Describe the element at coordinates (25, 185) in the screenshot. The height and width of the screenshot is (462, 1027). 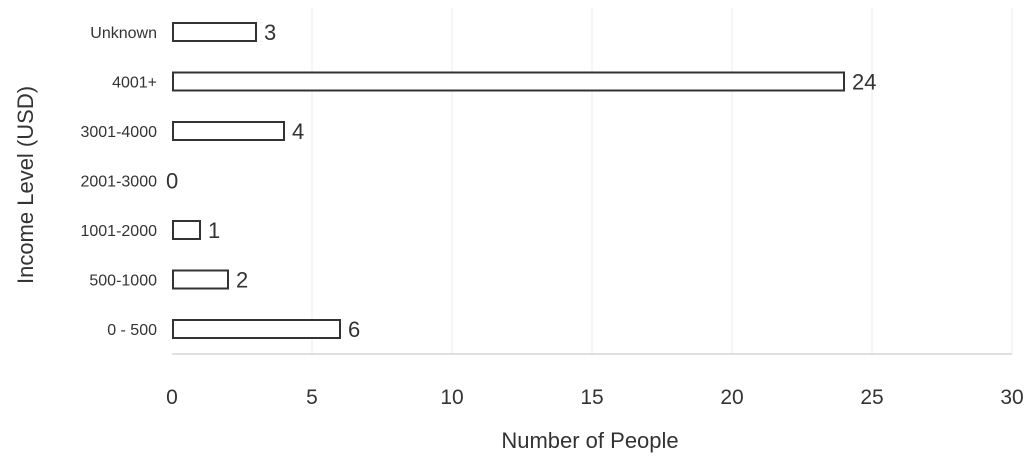
I see `y-axis-title: Income Level (USD)` at that location.